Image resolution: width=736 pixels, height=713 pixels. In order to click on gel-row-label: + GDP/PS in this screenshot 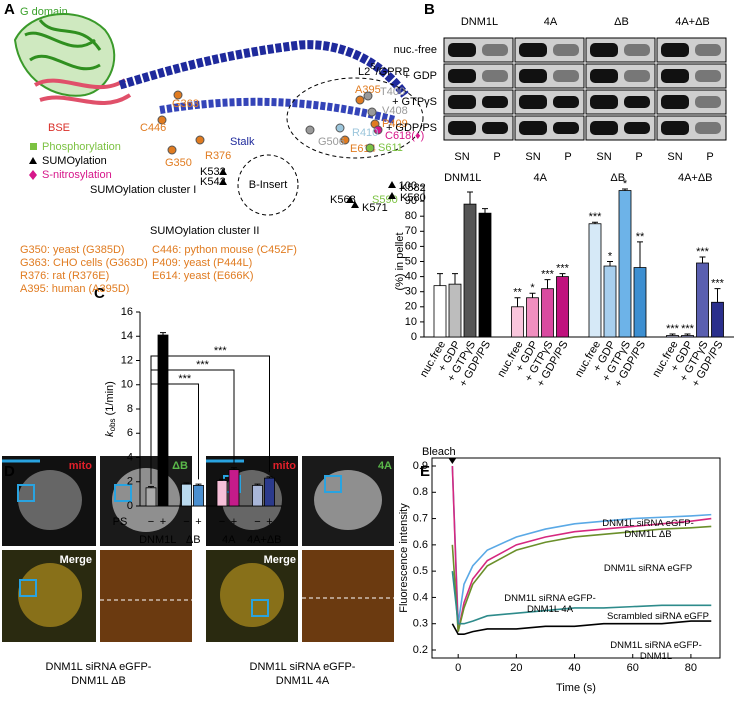, I will do `click(411, 128)`.